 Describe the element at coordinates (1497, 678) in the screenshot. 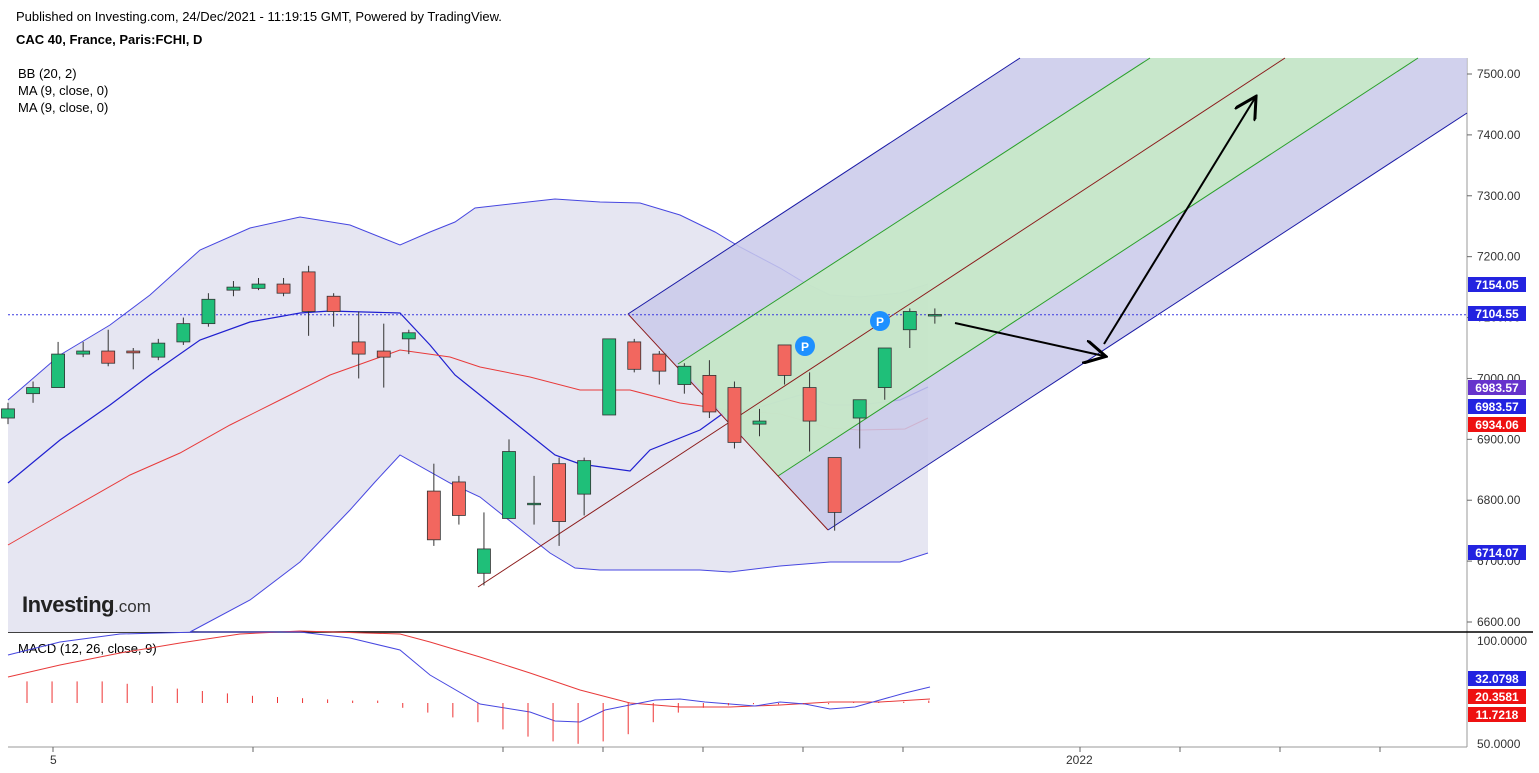

I see `macd-tag-1: 32.0798` at that location.